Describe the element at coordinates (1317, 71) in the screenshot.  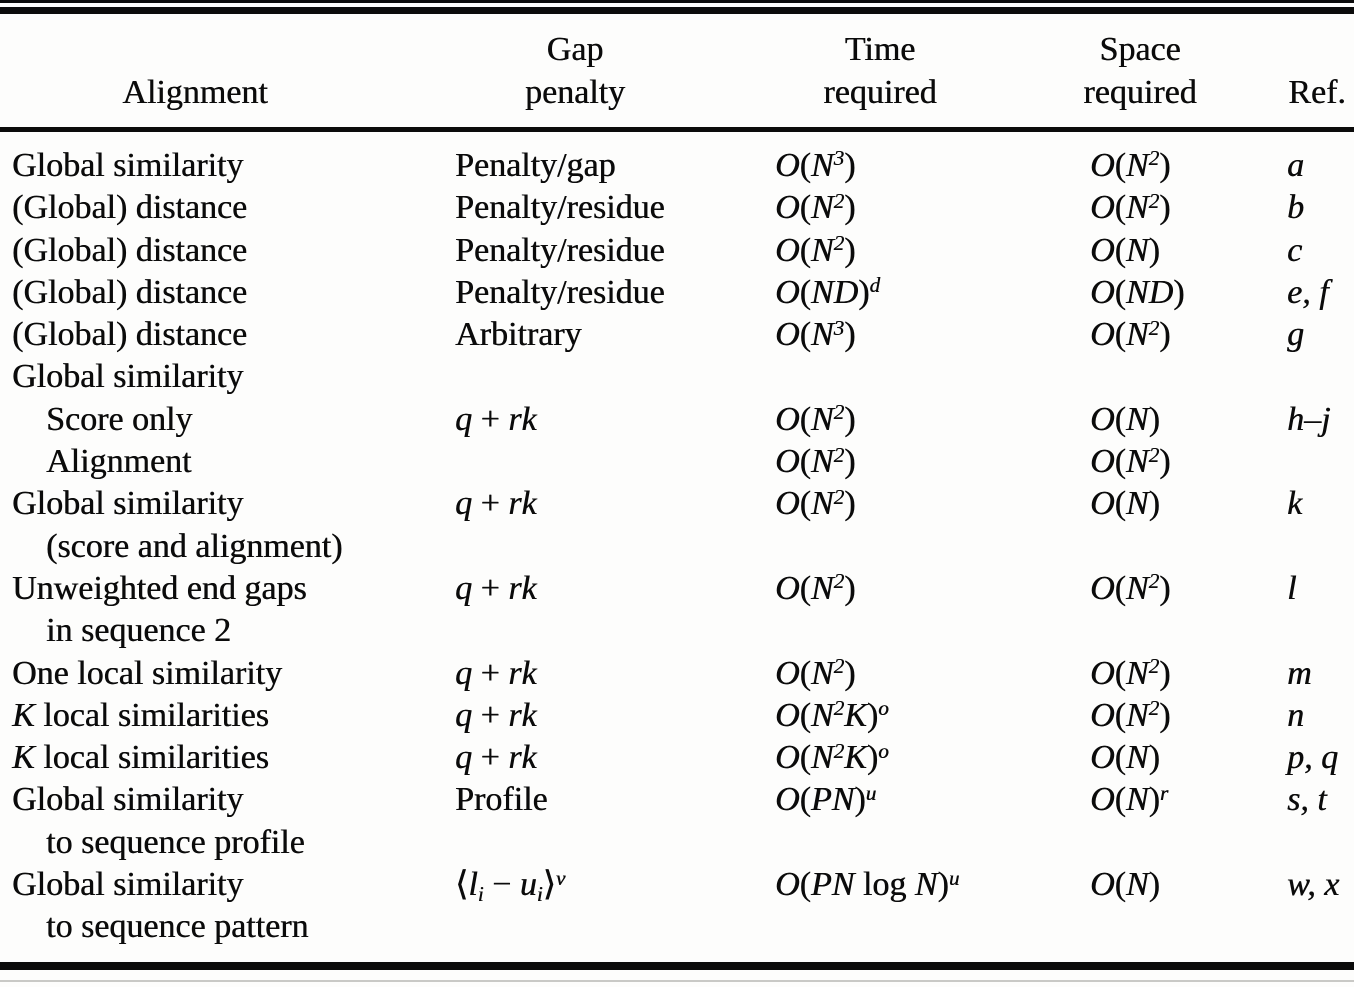
I see `column-header-ref: Ref.` at that location.